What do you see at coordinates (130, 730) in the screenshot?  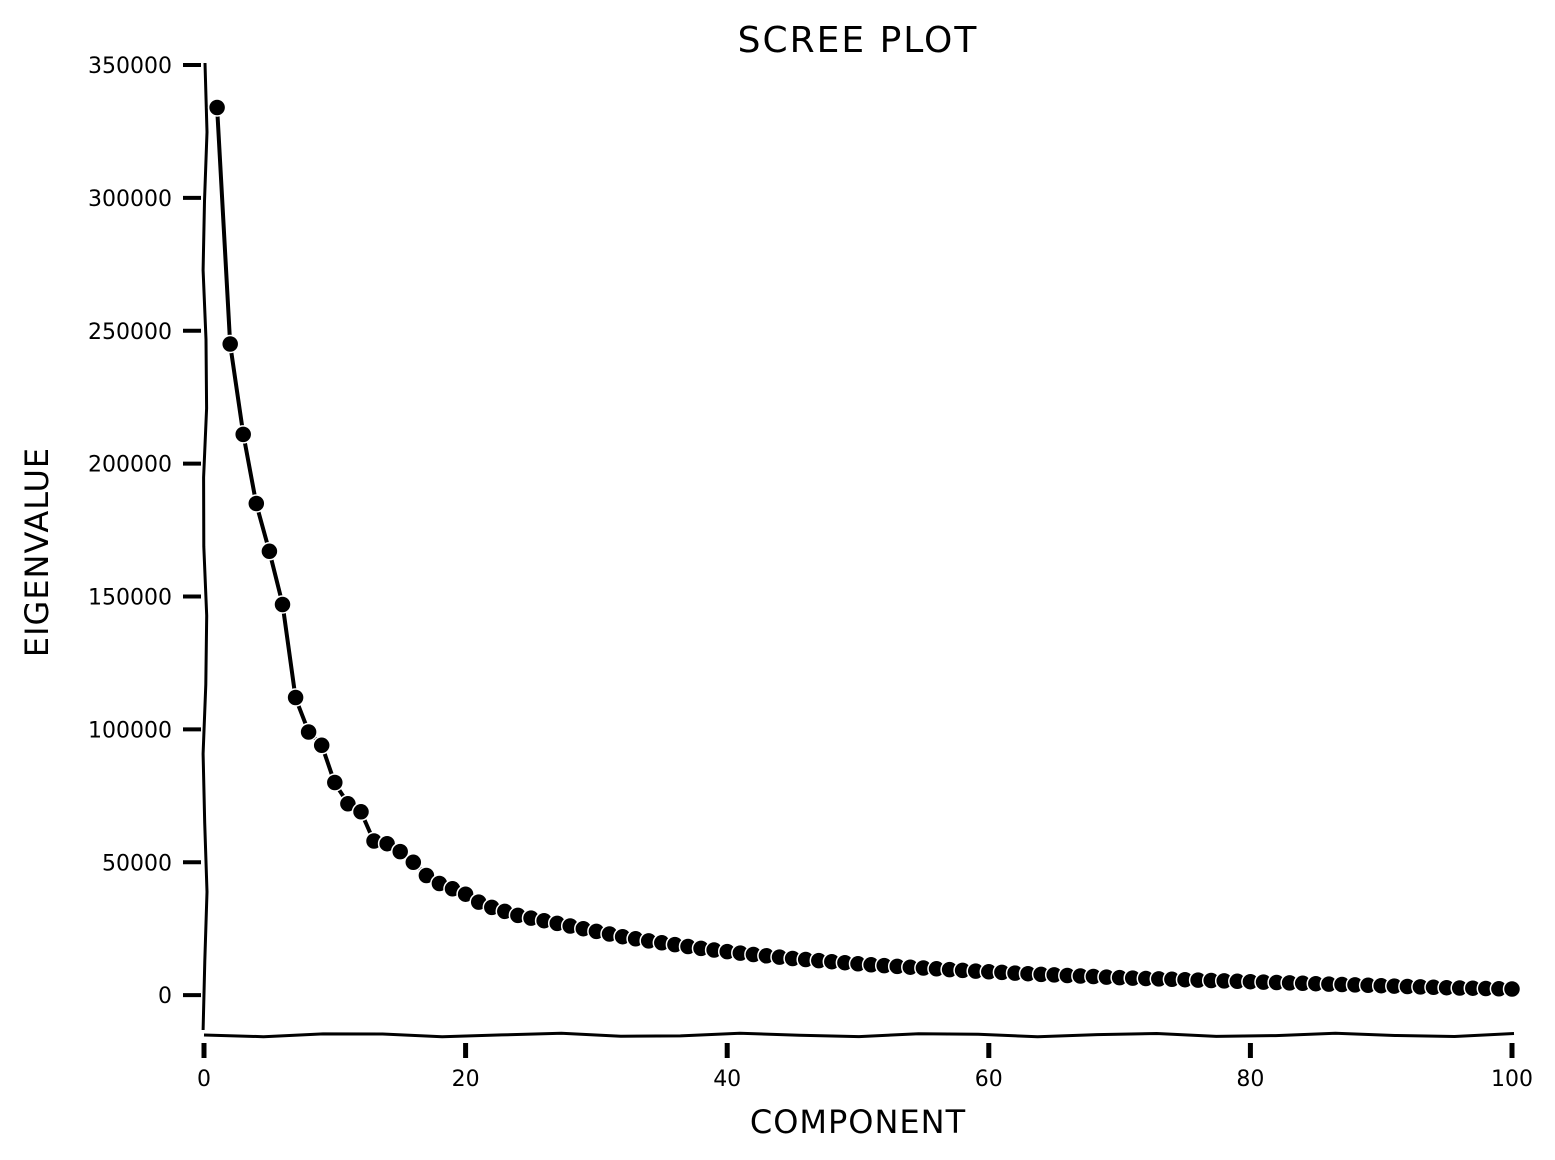 I see `y-tick-label: 100000` at bounding box center [130, 730].